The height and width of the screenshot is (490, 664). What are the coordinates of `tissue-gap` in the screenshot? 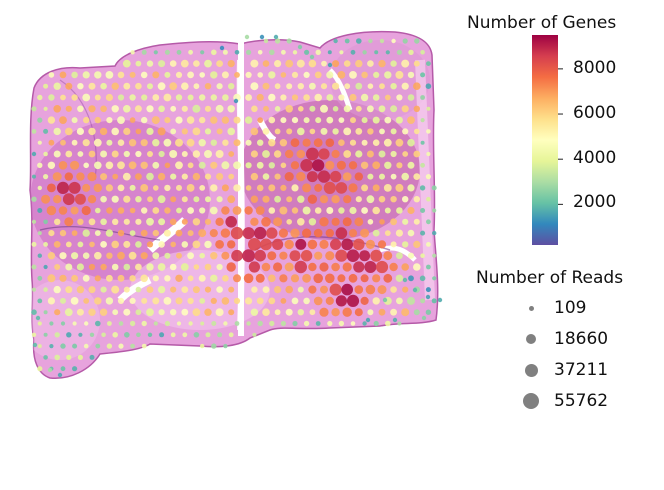 It's located at (241, 186).